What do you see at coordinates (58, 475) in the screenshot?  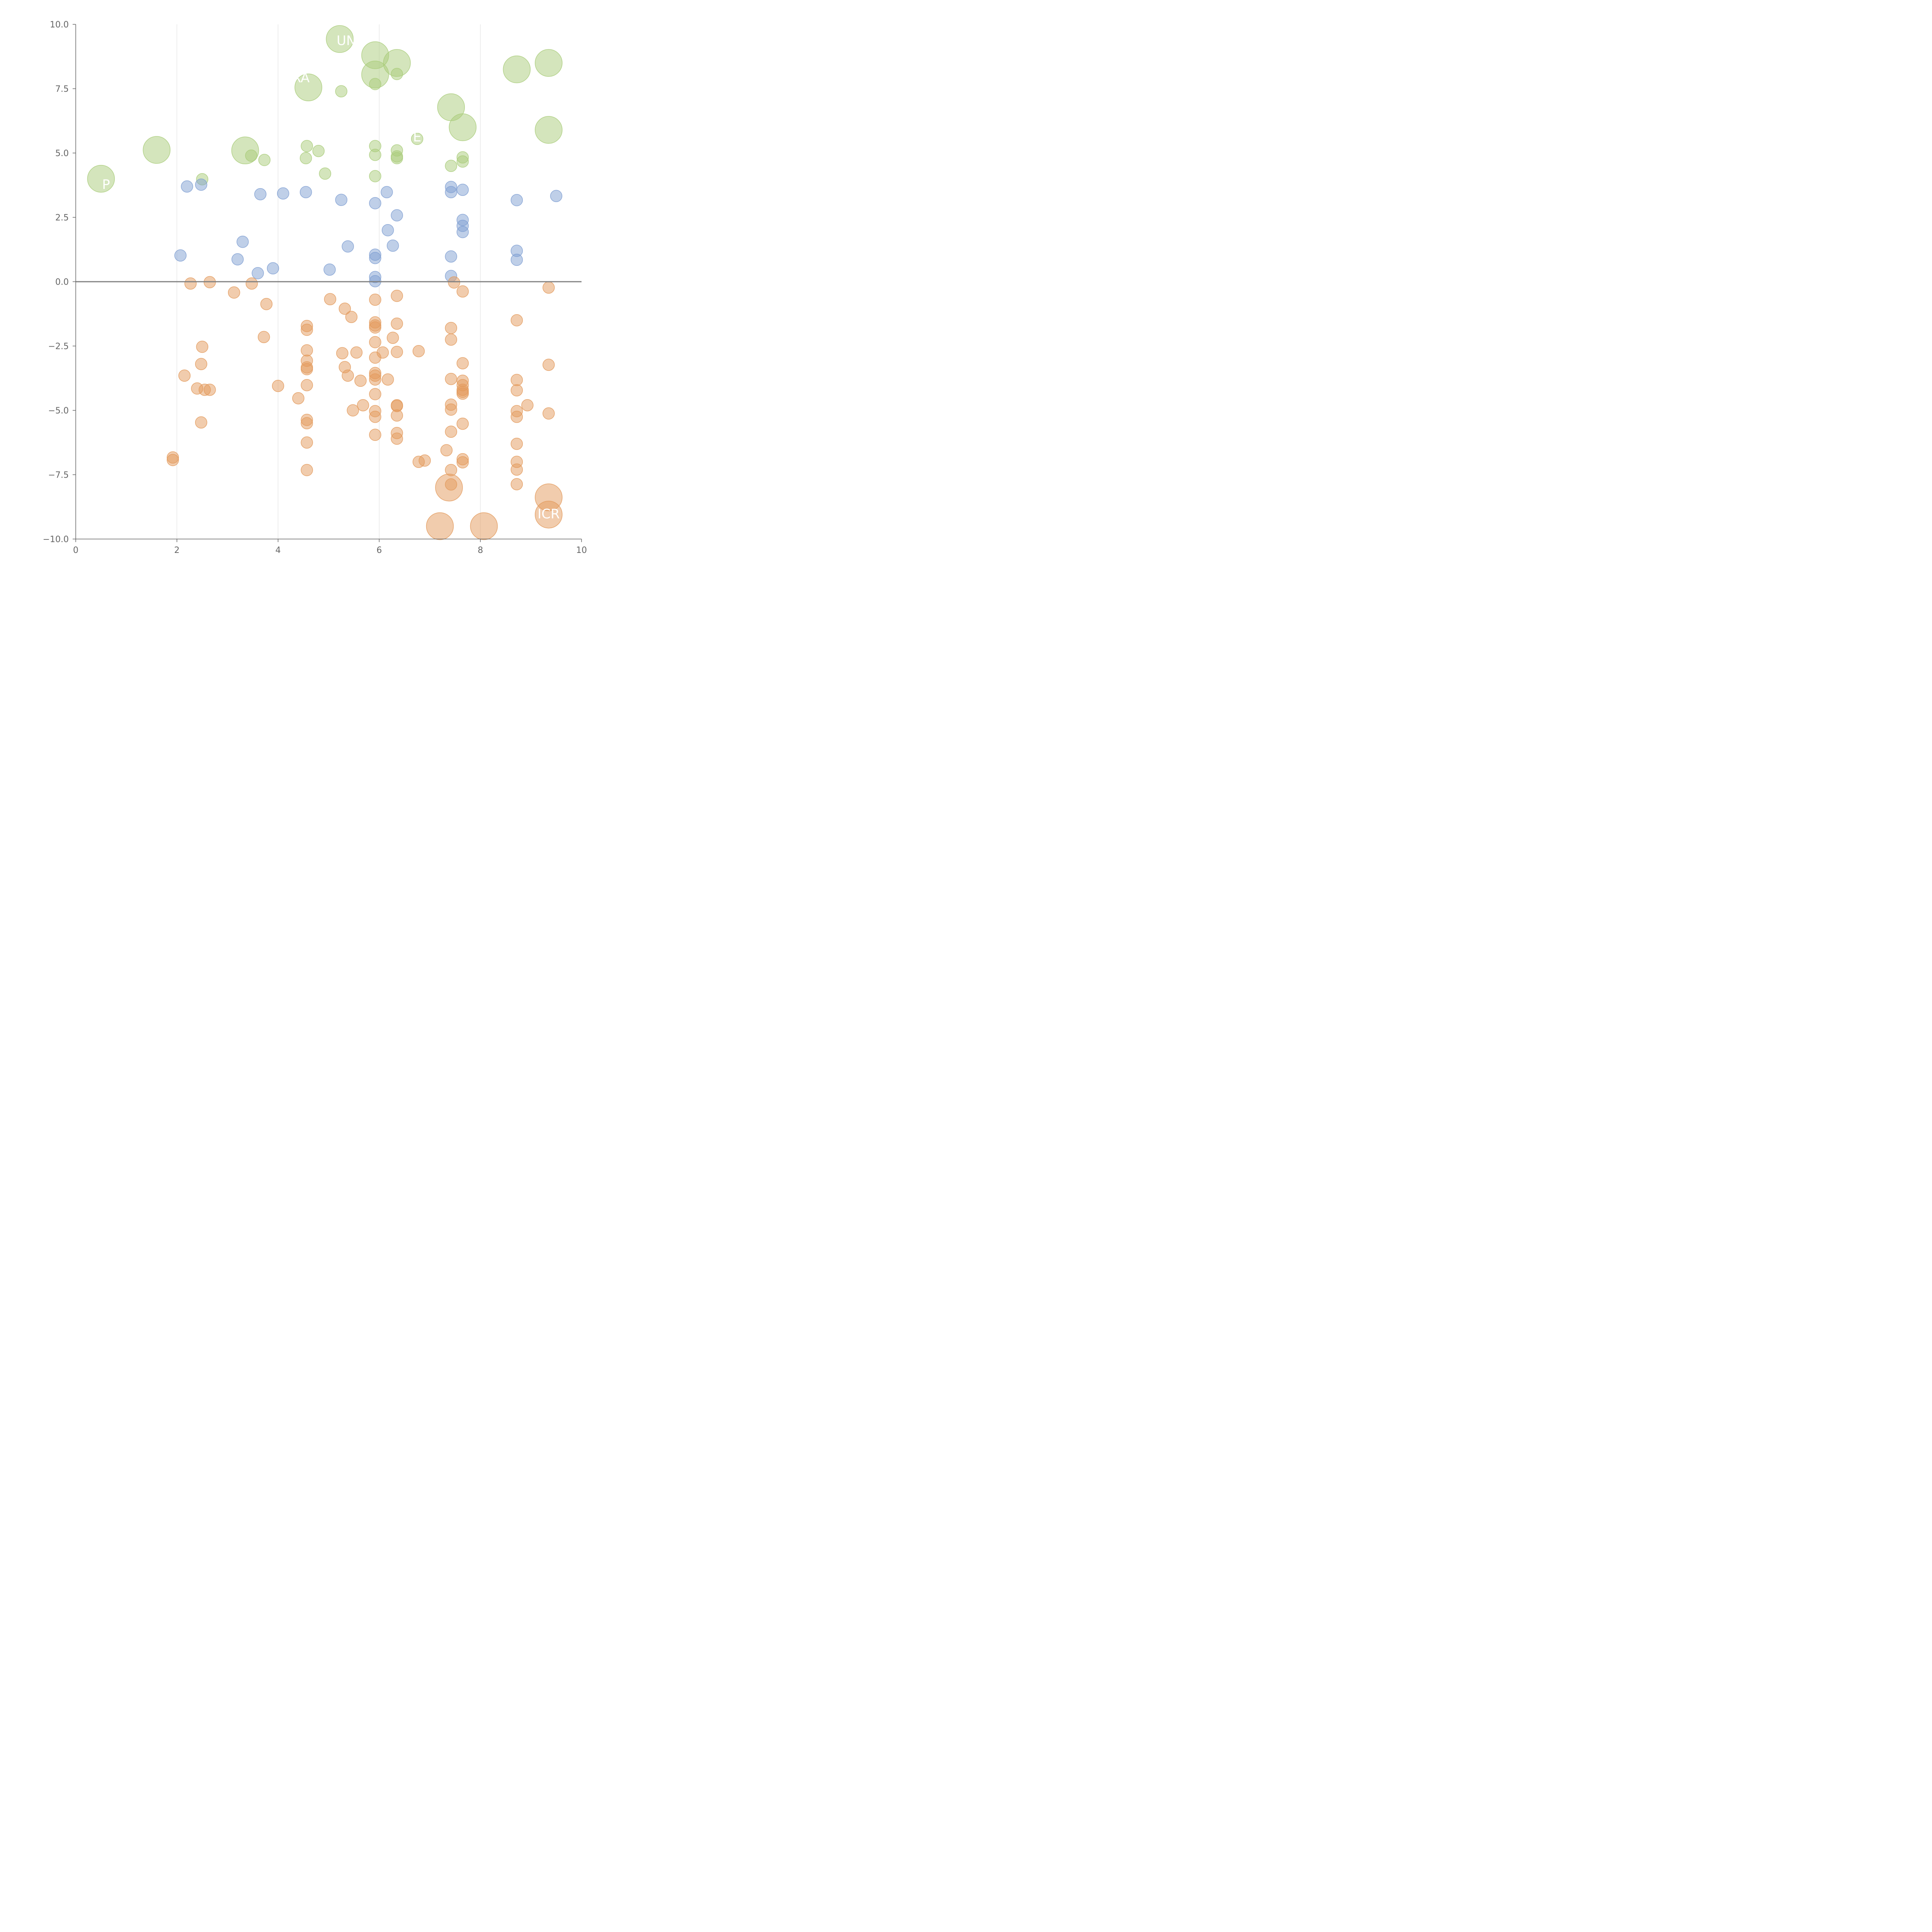 I see `y-tick-label: −7.5` at bounding box center [58, 475].